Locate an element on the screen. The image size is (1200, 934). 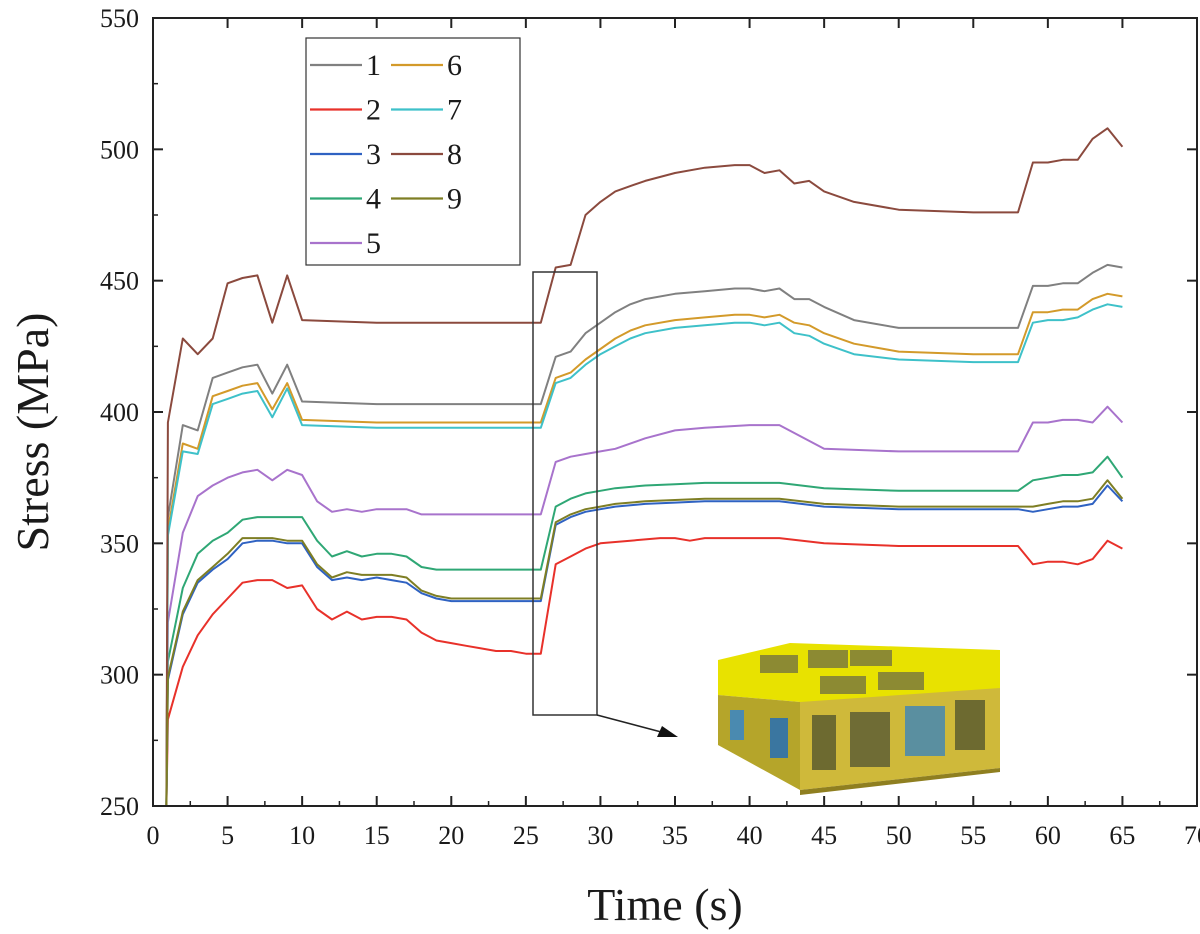
legend-item-1: 1 is located at coordinates (345, 65).